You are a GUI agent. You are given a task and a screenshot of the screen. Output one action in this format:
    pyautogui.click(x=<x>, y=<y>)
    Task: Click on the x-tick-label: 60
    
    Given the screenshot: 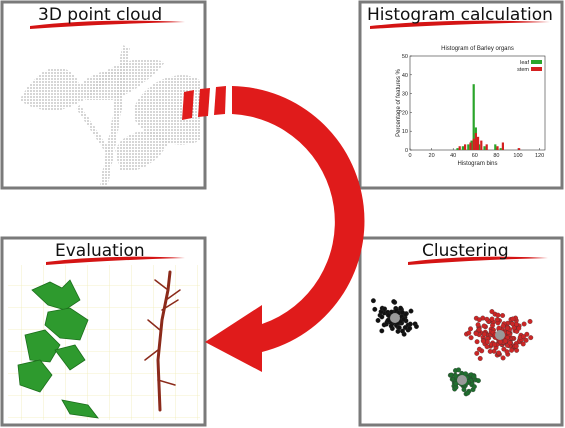 What is the action you would take?
    pyautogui.click(x=475, y=156)
    